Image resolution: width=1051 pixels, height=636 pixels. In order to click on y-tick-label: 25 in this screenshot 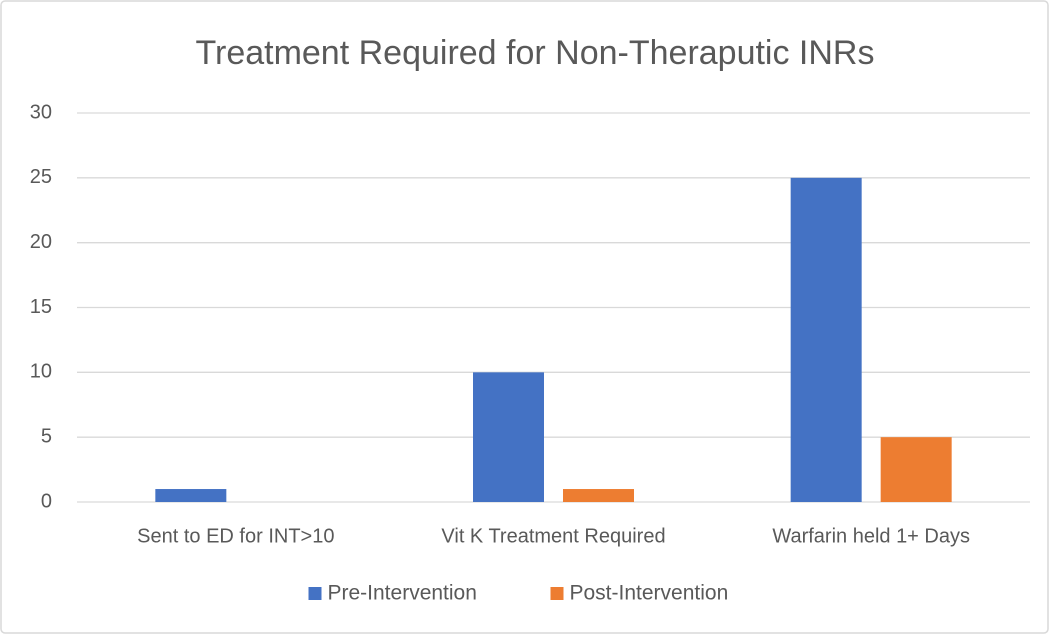, I will do `click(41, 177)`.